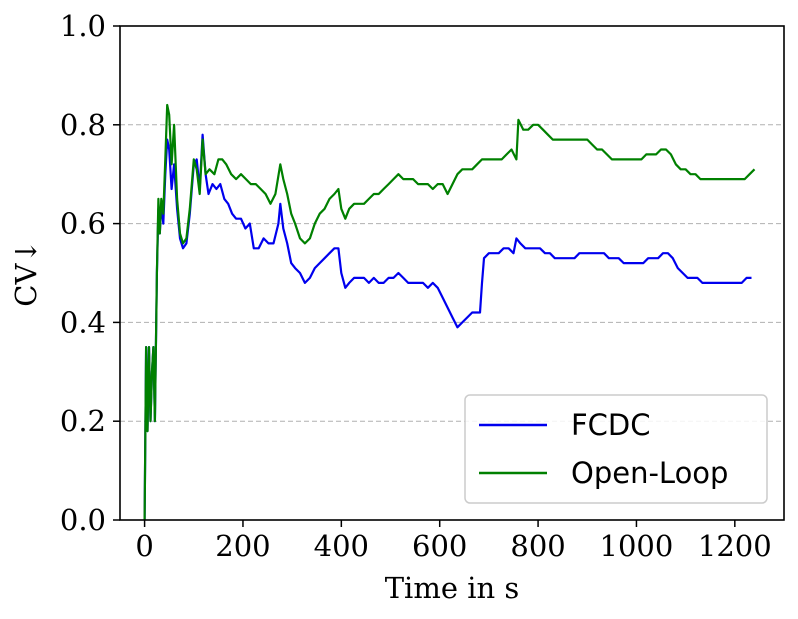  Describe the element at coordinates (439, 546) in the screenshot. I see `x-tick-label: 600` at that location.